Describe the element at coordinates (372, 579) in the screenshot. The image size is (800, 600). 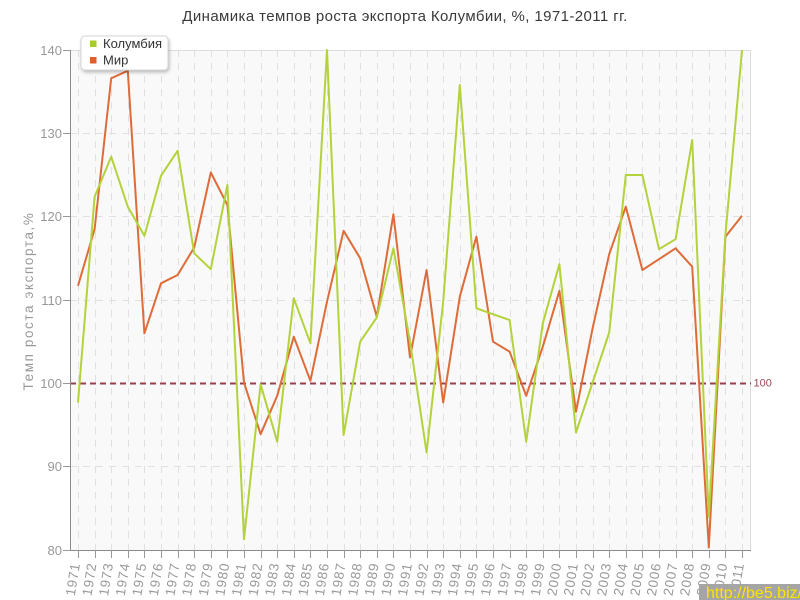
I see `svg-text: 1989` at that location.